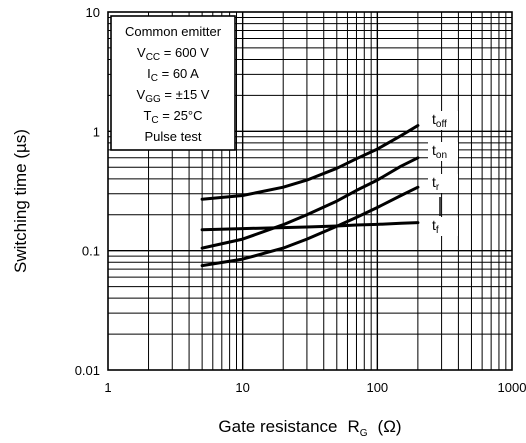 This screenshot has height=443, width=526. I want to click on x-axis-symbol: R, so click(353, 426).